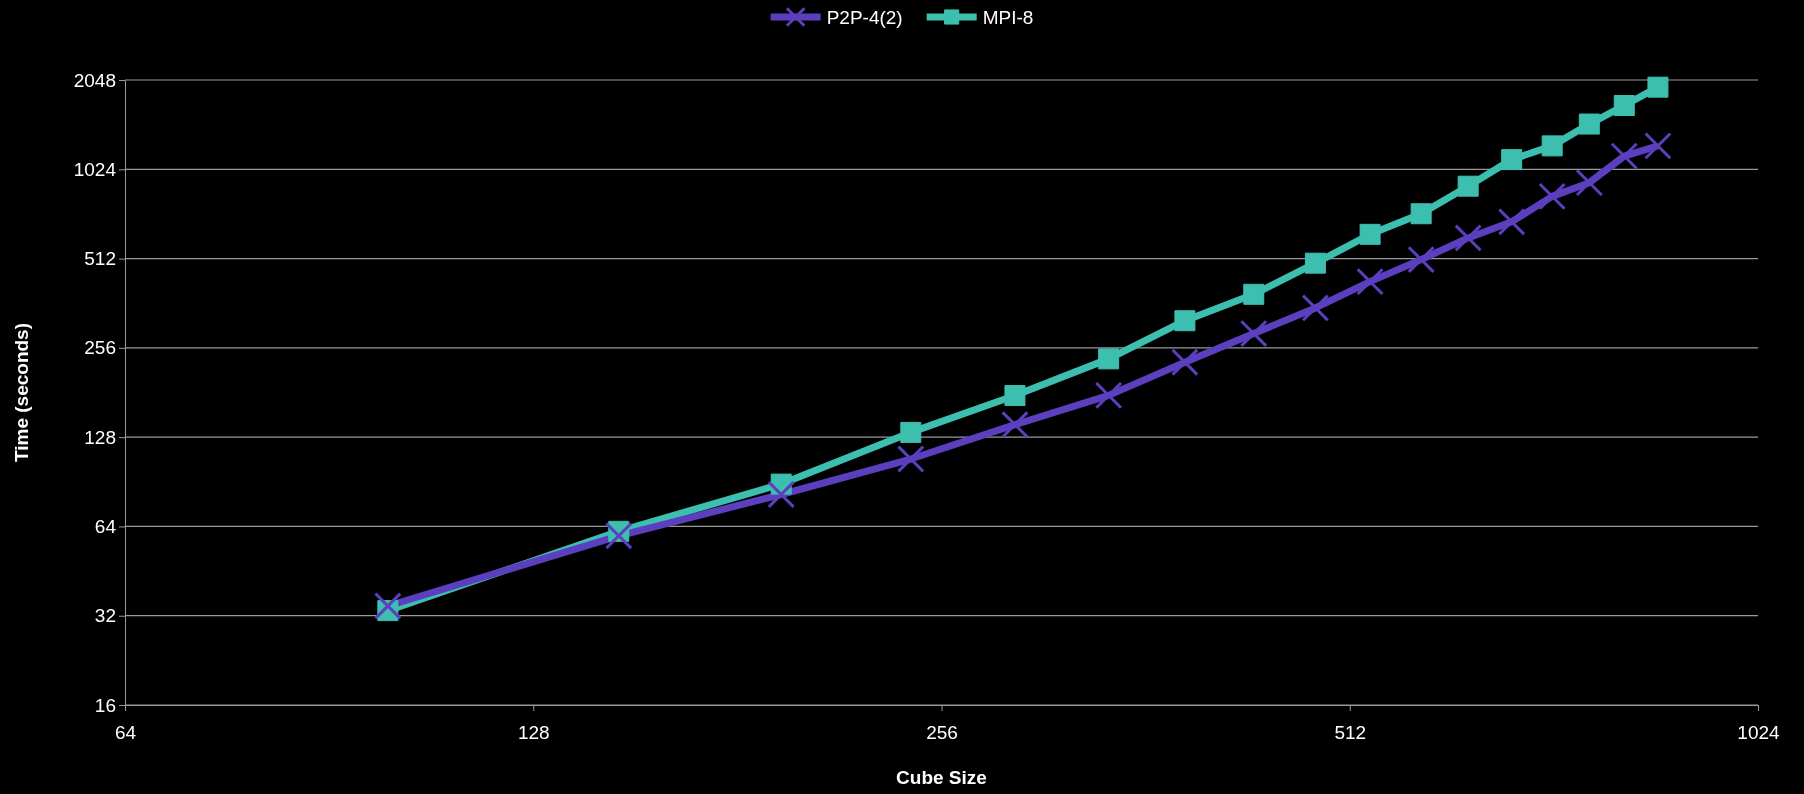 The image size is (1804, 794). I want to click on y-tick-label: 2048, so click(94, 80).